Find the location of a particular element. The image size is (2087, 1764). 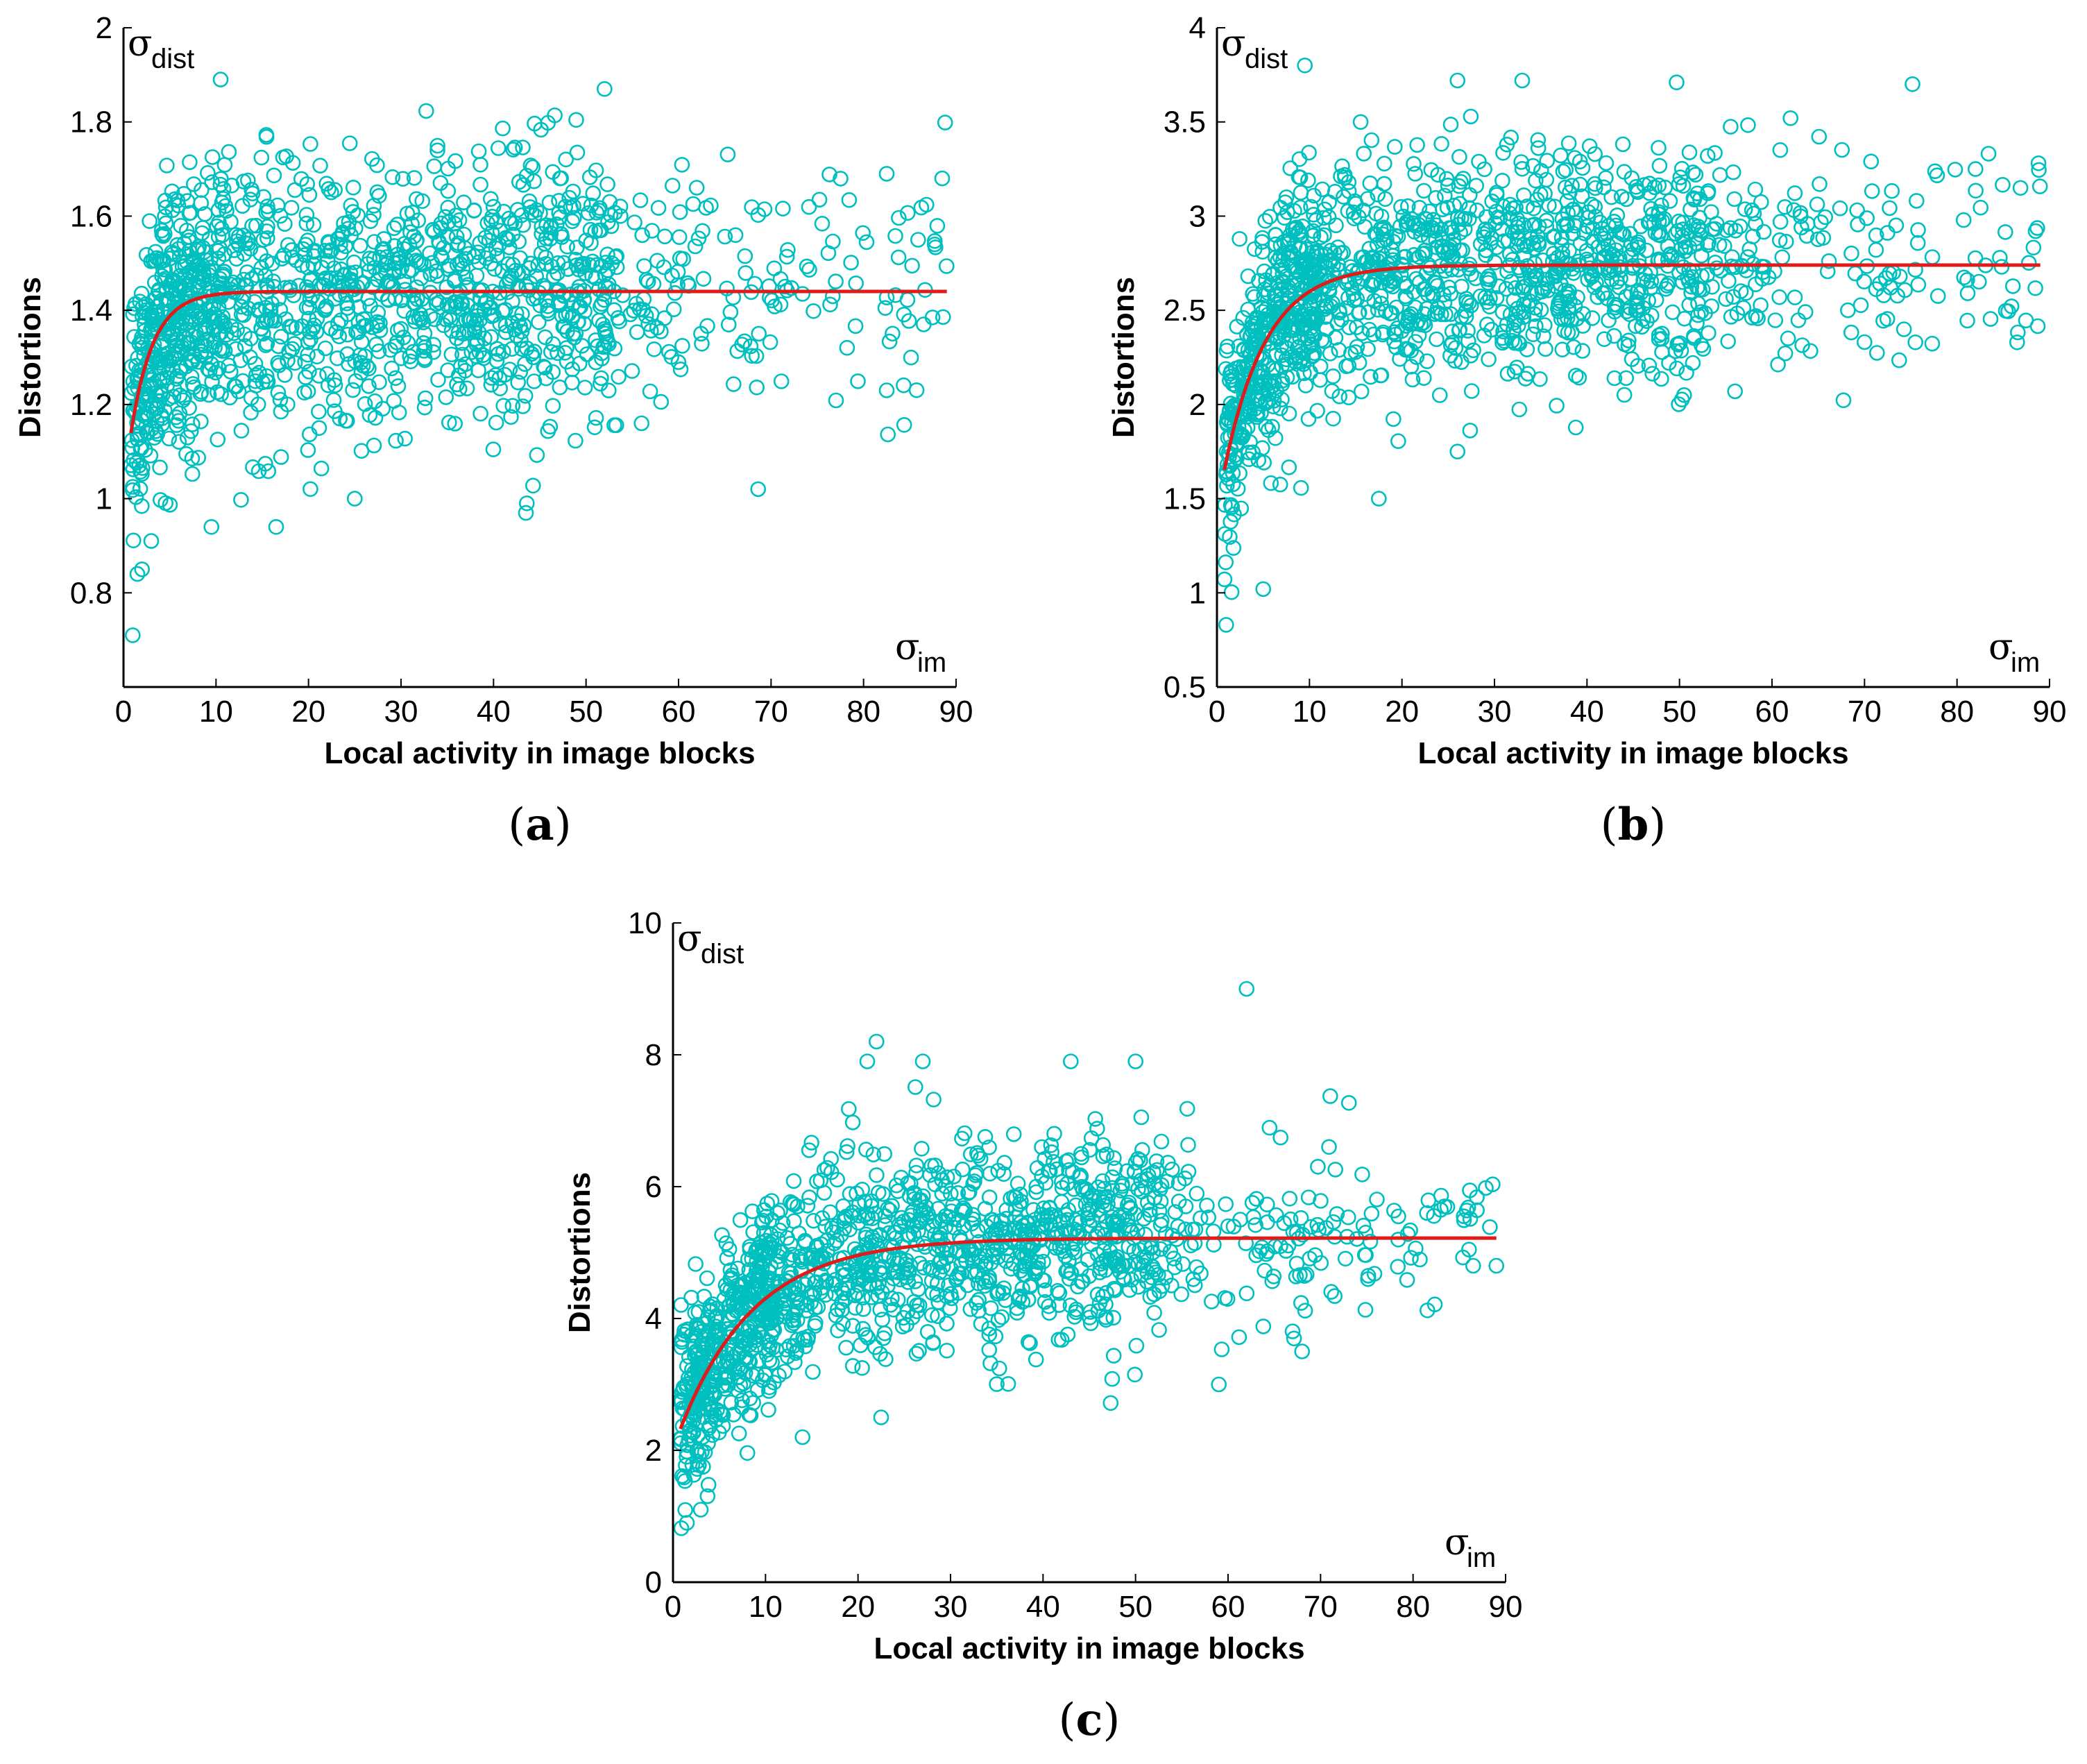

x-tick-label: 60 is located at coordinates (679, 712).